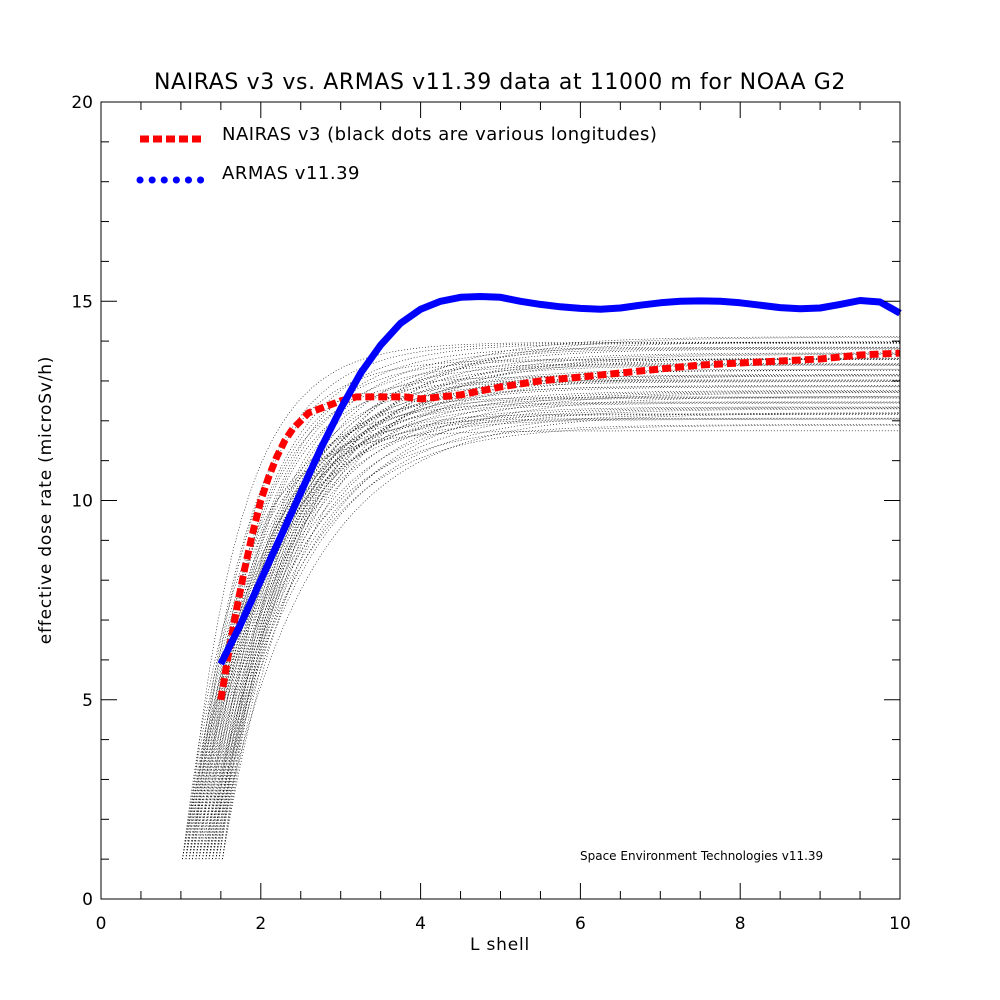 This screenshot has width=1000, height=1000. I want to click on legend-label-armas: ARMAS v11.39, so click(291, 173).